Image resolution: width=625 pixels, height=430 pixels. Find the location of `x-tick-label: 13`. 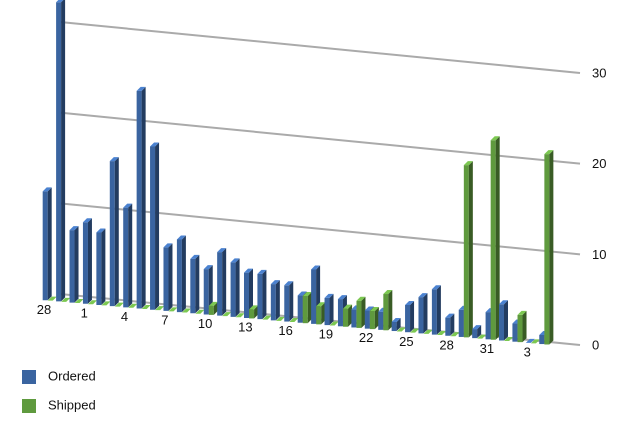

x-tick-label: 13 is located at coordinates (245, 327).